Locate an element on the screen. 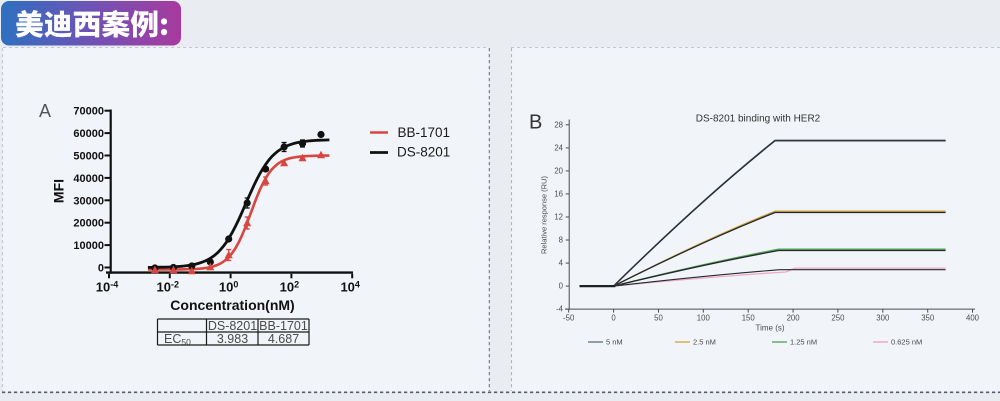  svg-text: 4.687 is located at coordinates (283, 339).